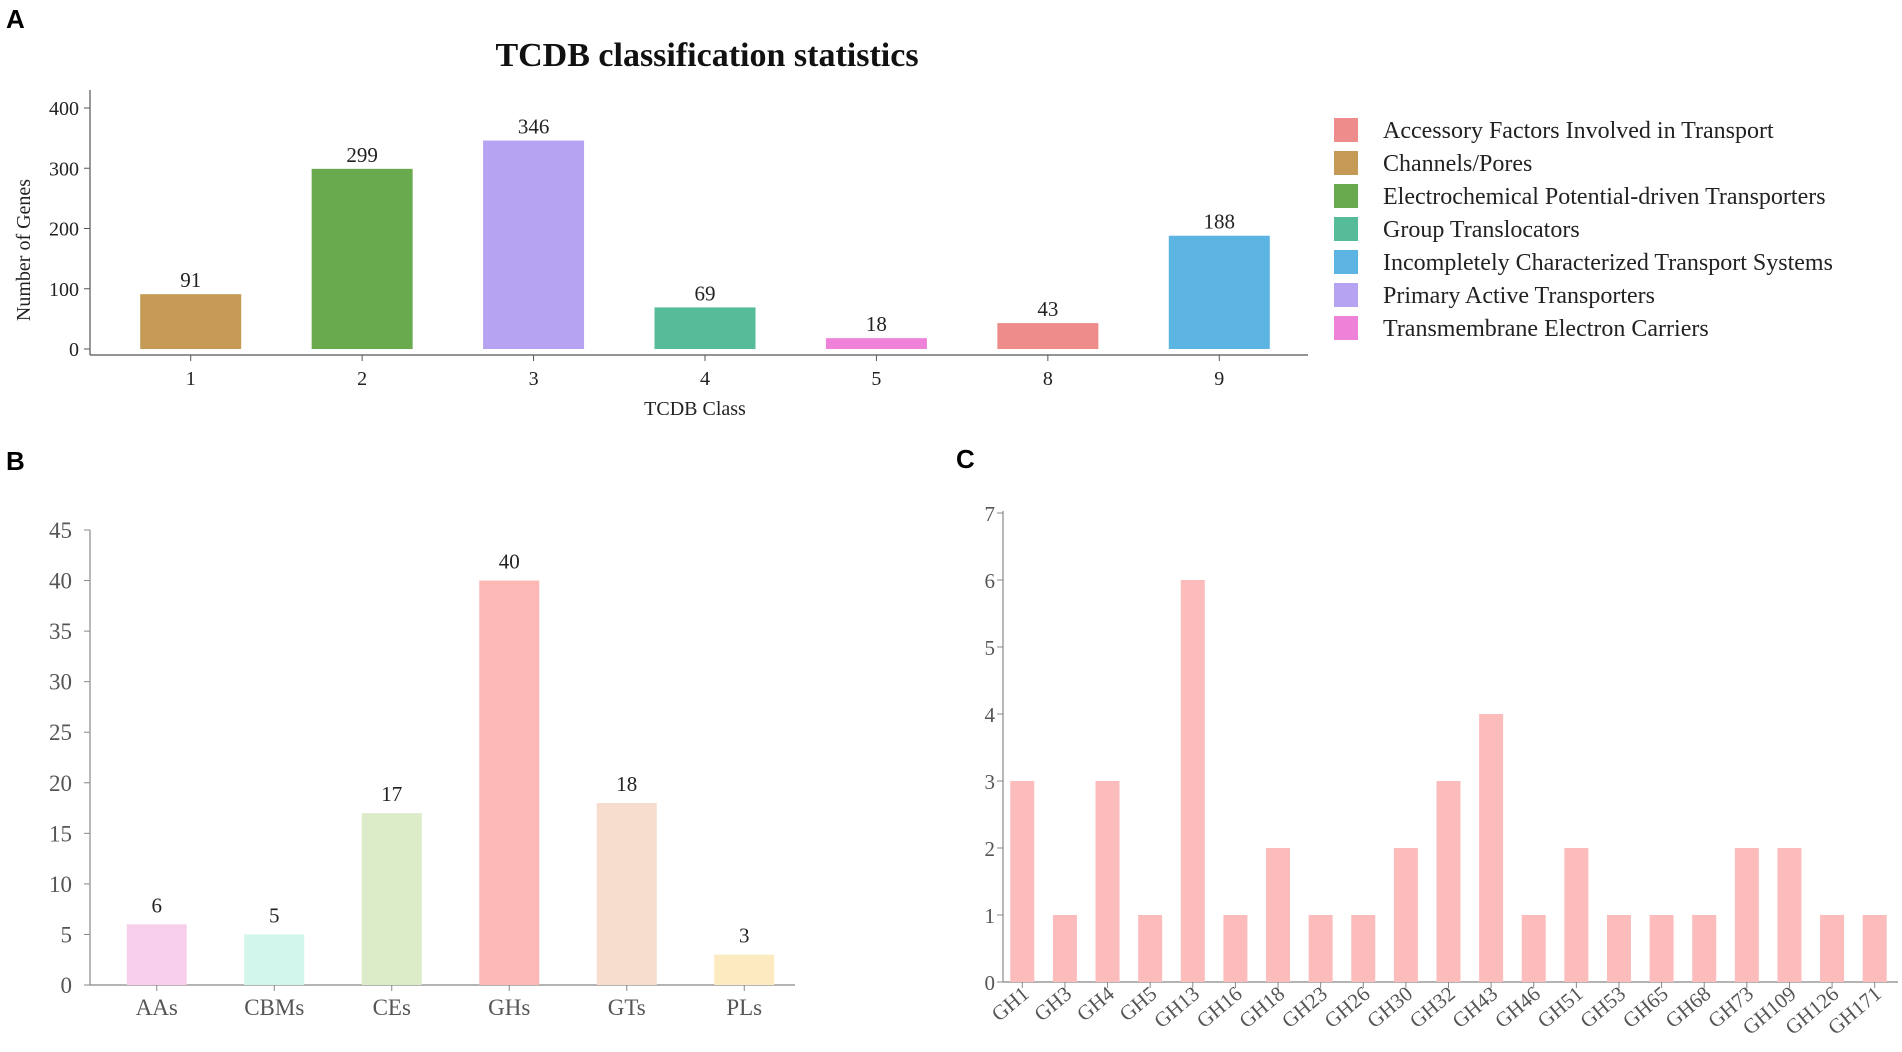 This screenshot has height=1052, width=1902. Describe the element at coordinates (1052, 1003) in the screenshot. I see `x-tick-label: GH3` at that location.